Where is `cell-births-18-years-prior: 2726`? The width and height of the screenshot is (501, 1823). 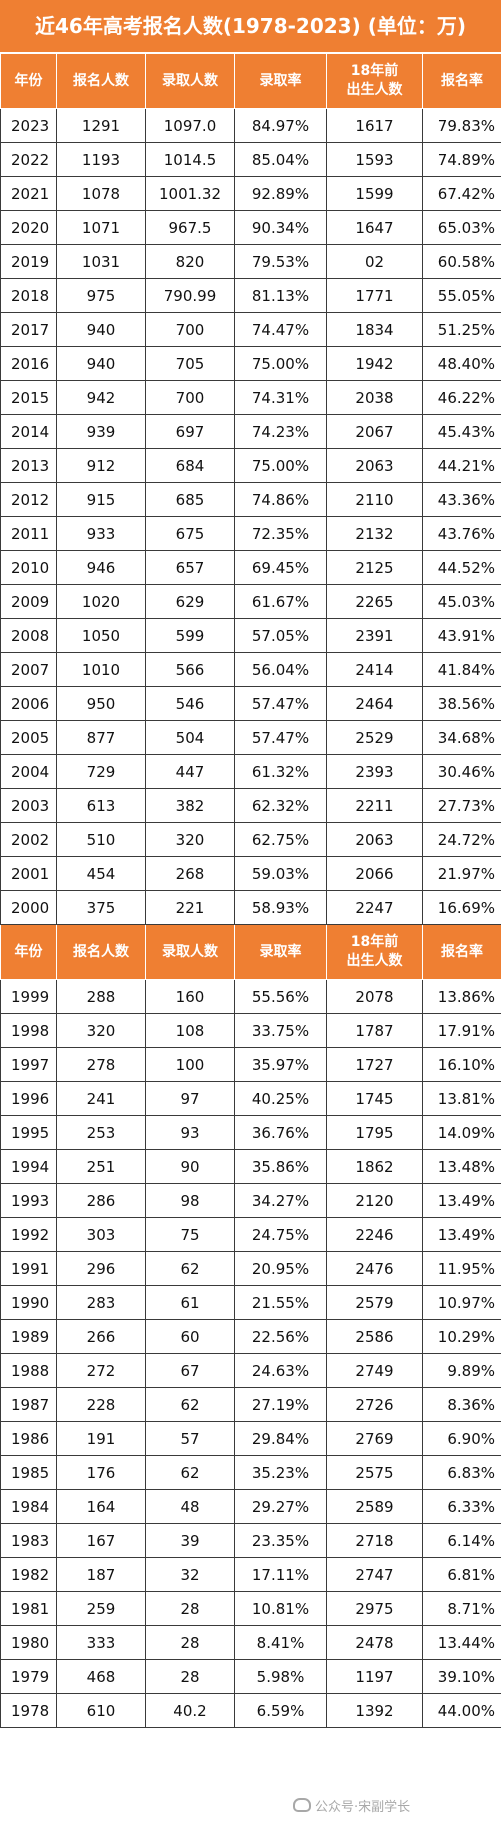
cell-births-18-years-prior: 2726 is located at coordinates (374, 1404).